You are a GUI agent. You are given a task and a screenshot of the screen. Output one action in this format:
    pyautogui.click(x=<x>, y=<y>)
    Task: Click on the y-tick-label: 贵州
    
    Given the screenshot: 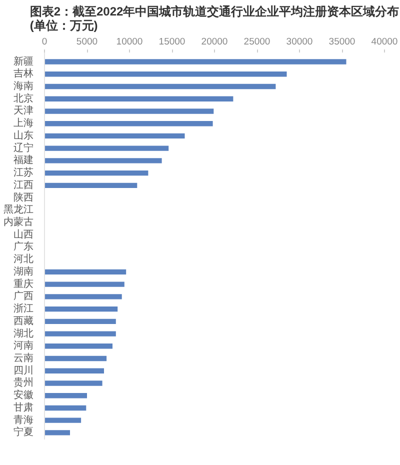 What is the action you would take?
    pyautogui.click(x=24, y=382)
    